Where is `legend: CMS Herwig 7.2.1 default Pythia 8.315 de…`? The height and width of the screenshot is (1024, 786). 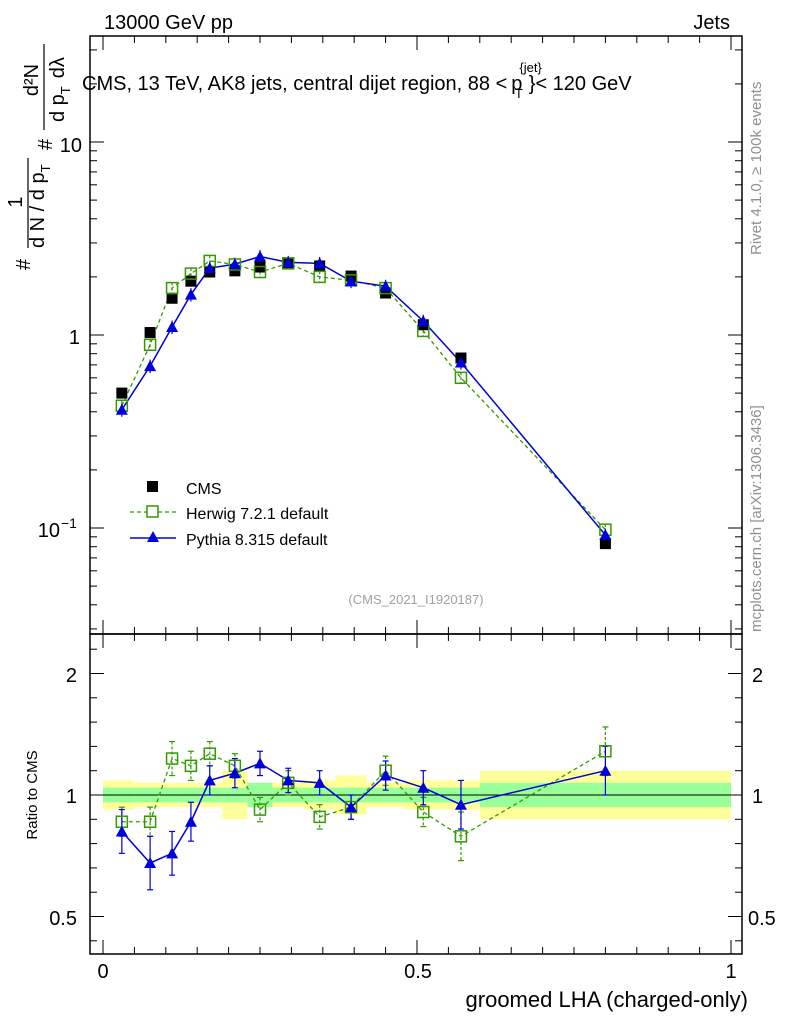 legend: CMS Herwig 7.2.1 default Pythia 8.315 de… is located at coordinates (229, 515).